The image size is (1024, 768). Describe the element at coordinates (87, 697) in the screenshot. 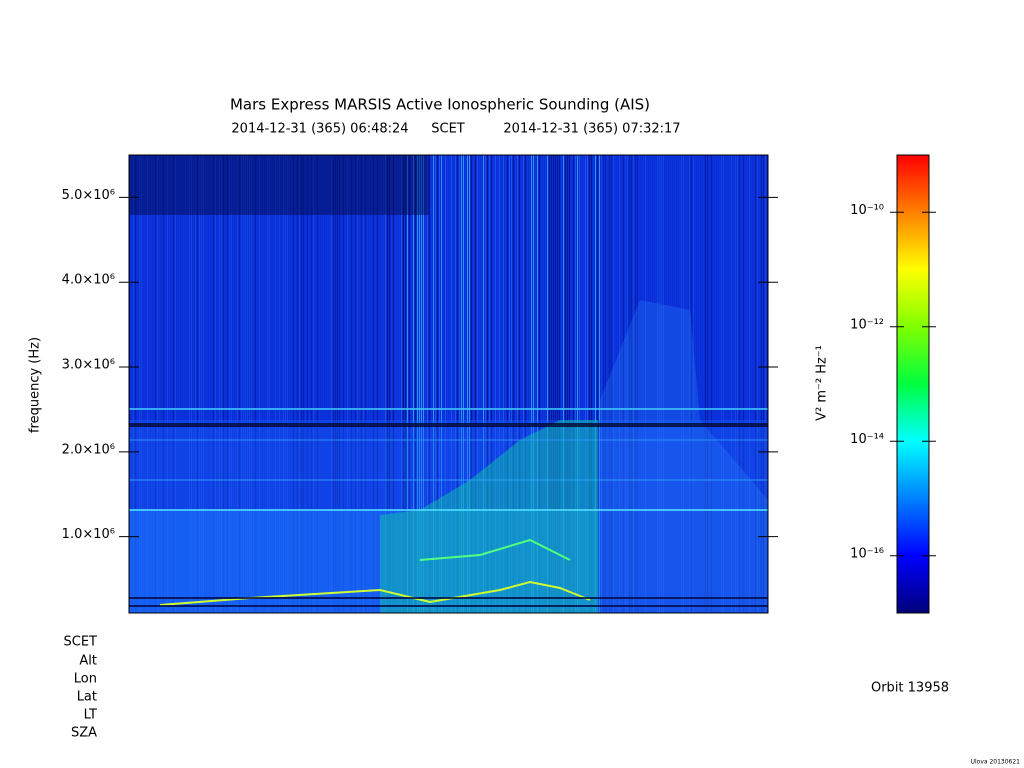

I see `ephemeris-label: Lat` at that location.